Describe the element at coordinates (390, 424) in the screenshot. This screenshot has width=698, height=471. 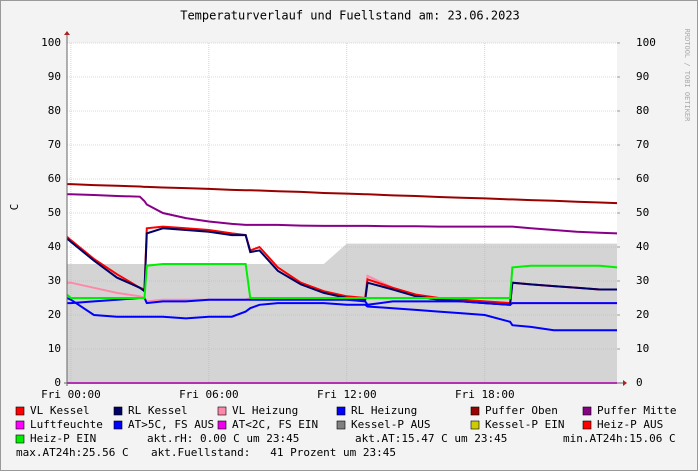
I see `legend-label: Kessel-P AUS` at that location.